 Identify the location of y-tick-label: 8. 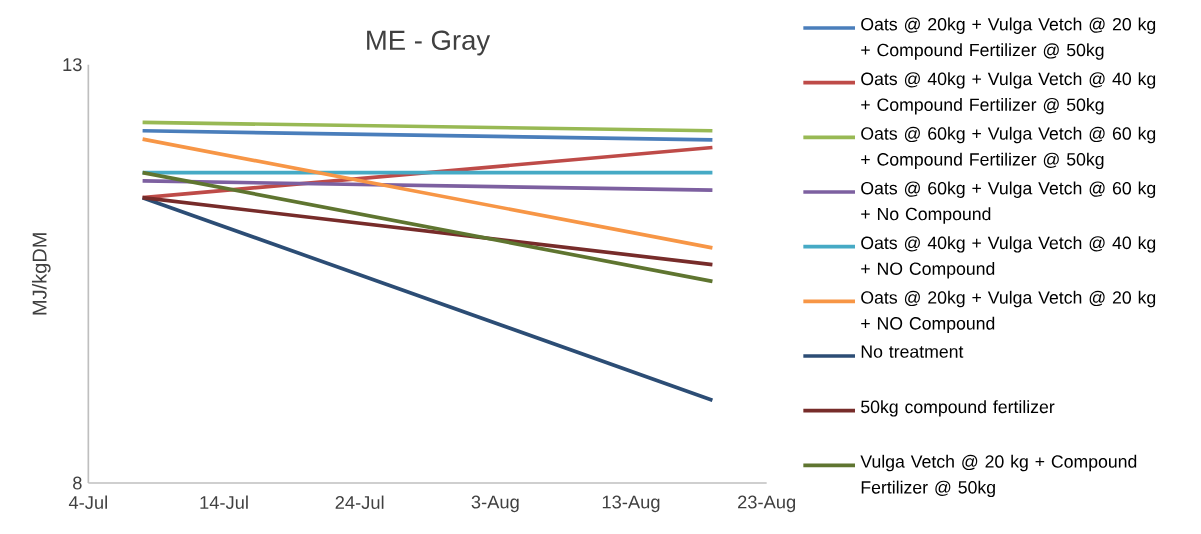
(77, 483).